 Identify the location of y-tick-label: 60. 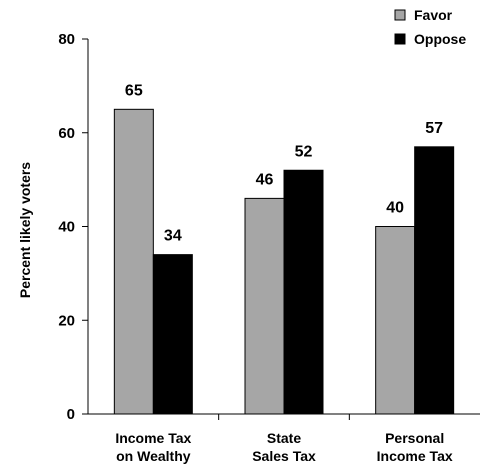
(66, 133).